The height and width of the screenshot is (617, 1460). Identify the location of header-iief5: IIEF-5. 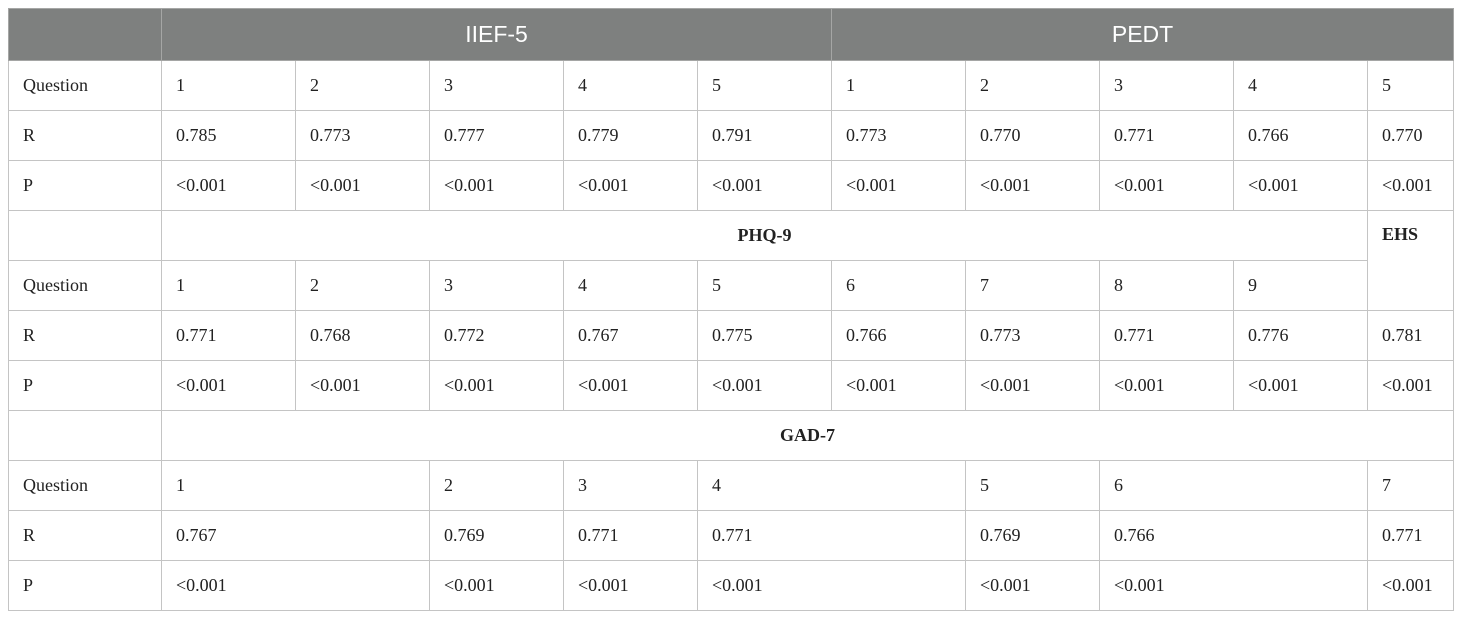
(496, 34).